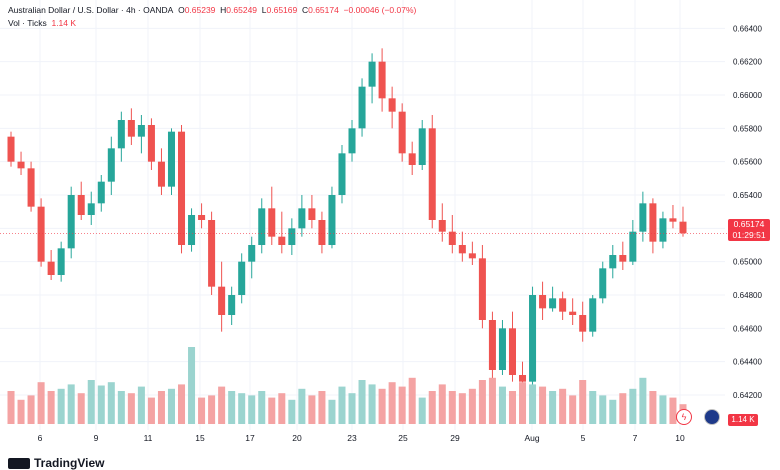 Image resolution: width=780 pixels, height=470 pixels. Describe the element at coordinates (282, 10) in the screenshot. I see `low-value: 0.65169` at that location.